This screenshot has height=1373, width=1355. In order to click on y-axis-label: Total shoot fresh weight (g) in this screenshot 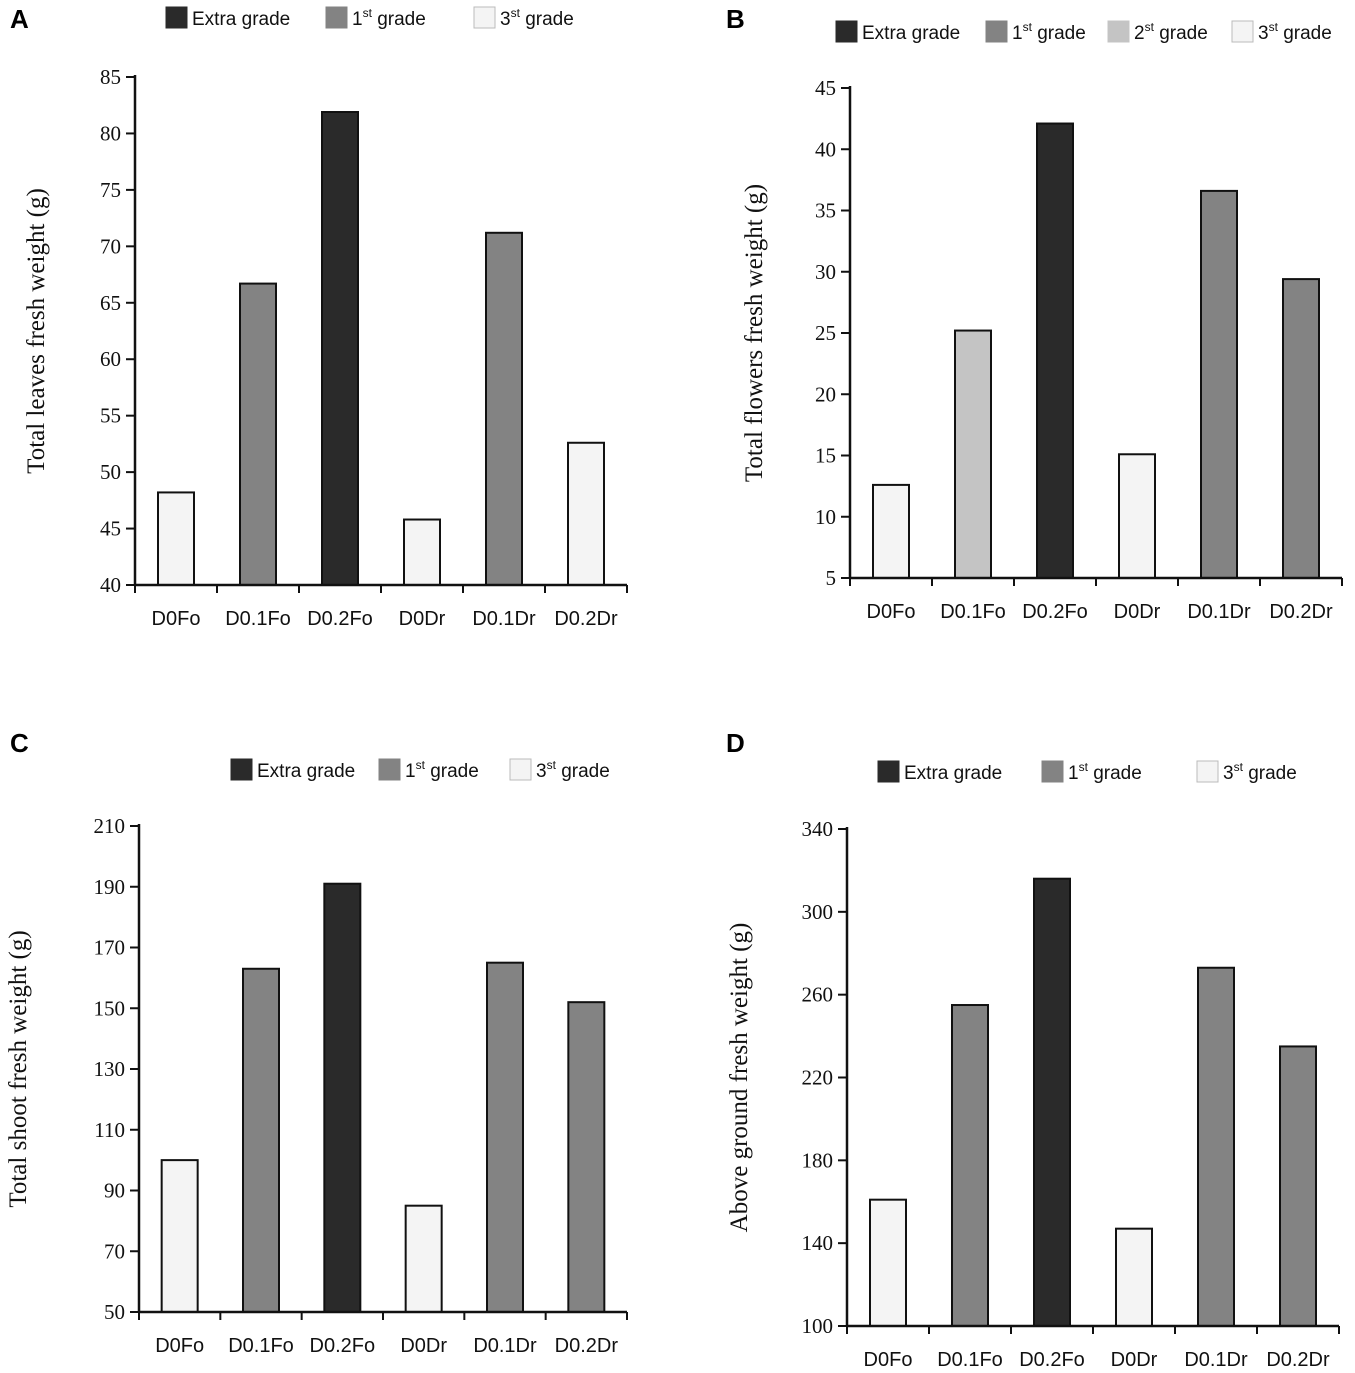, I will do `click(18, 1068)`.